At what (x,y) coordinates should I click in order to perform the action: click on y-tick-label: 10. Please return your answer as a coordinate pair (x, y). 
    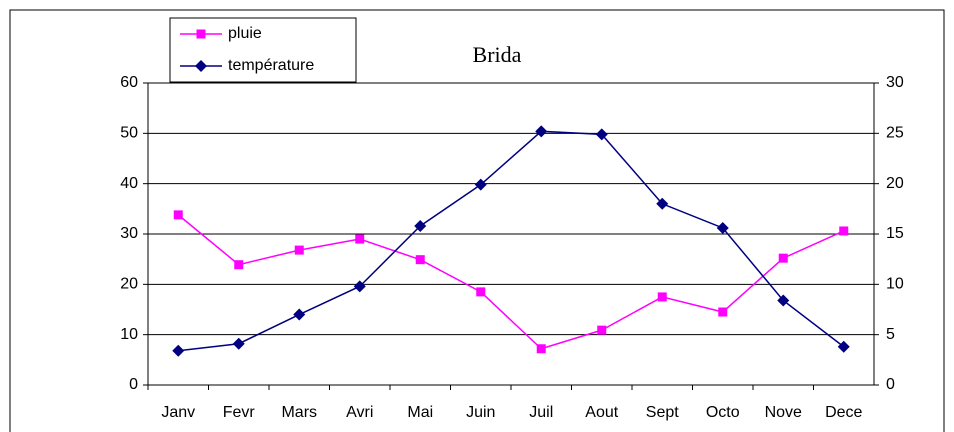
    Looking at the image, I should click on (129, 334).